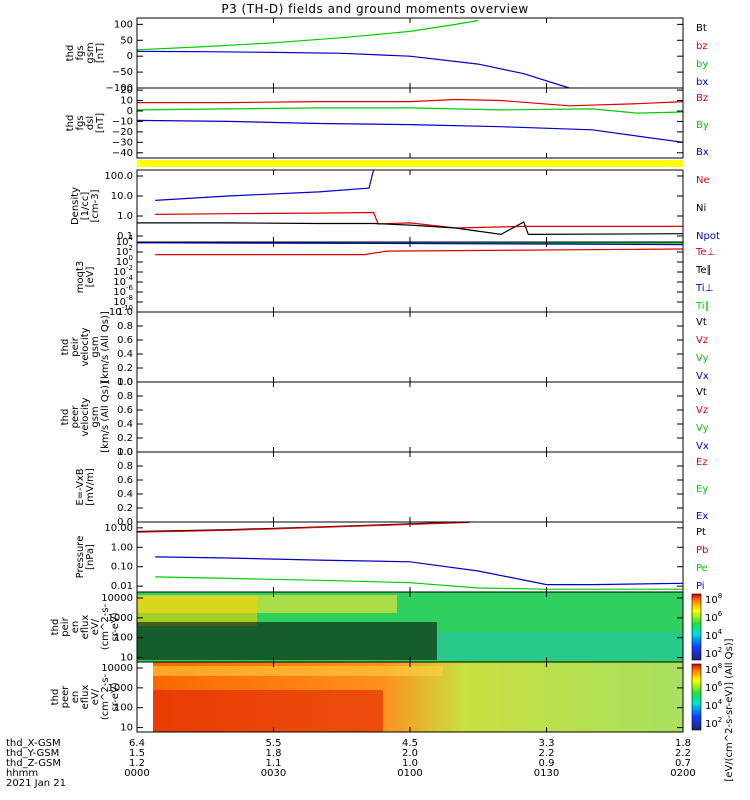  What do you see at coordinates (124, 251) in the screenshot?
I see `y-tick-label: 10²` at bounding box center [124, 251].